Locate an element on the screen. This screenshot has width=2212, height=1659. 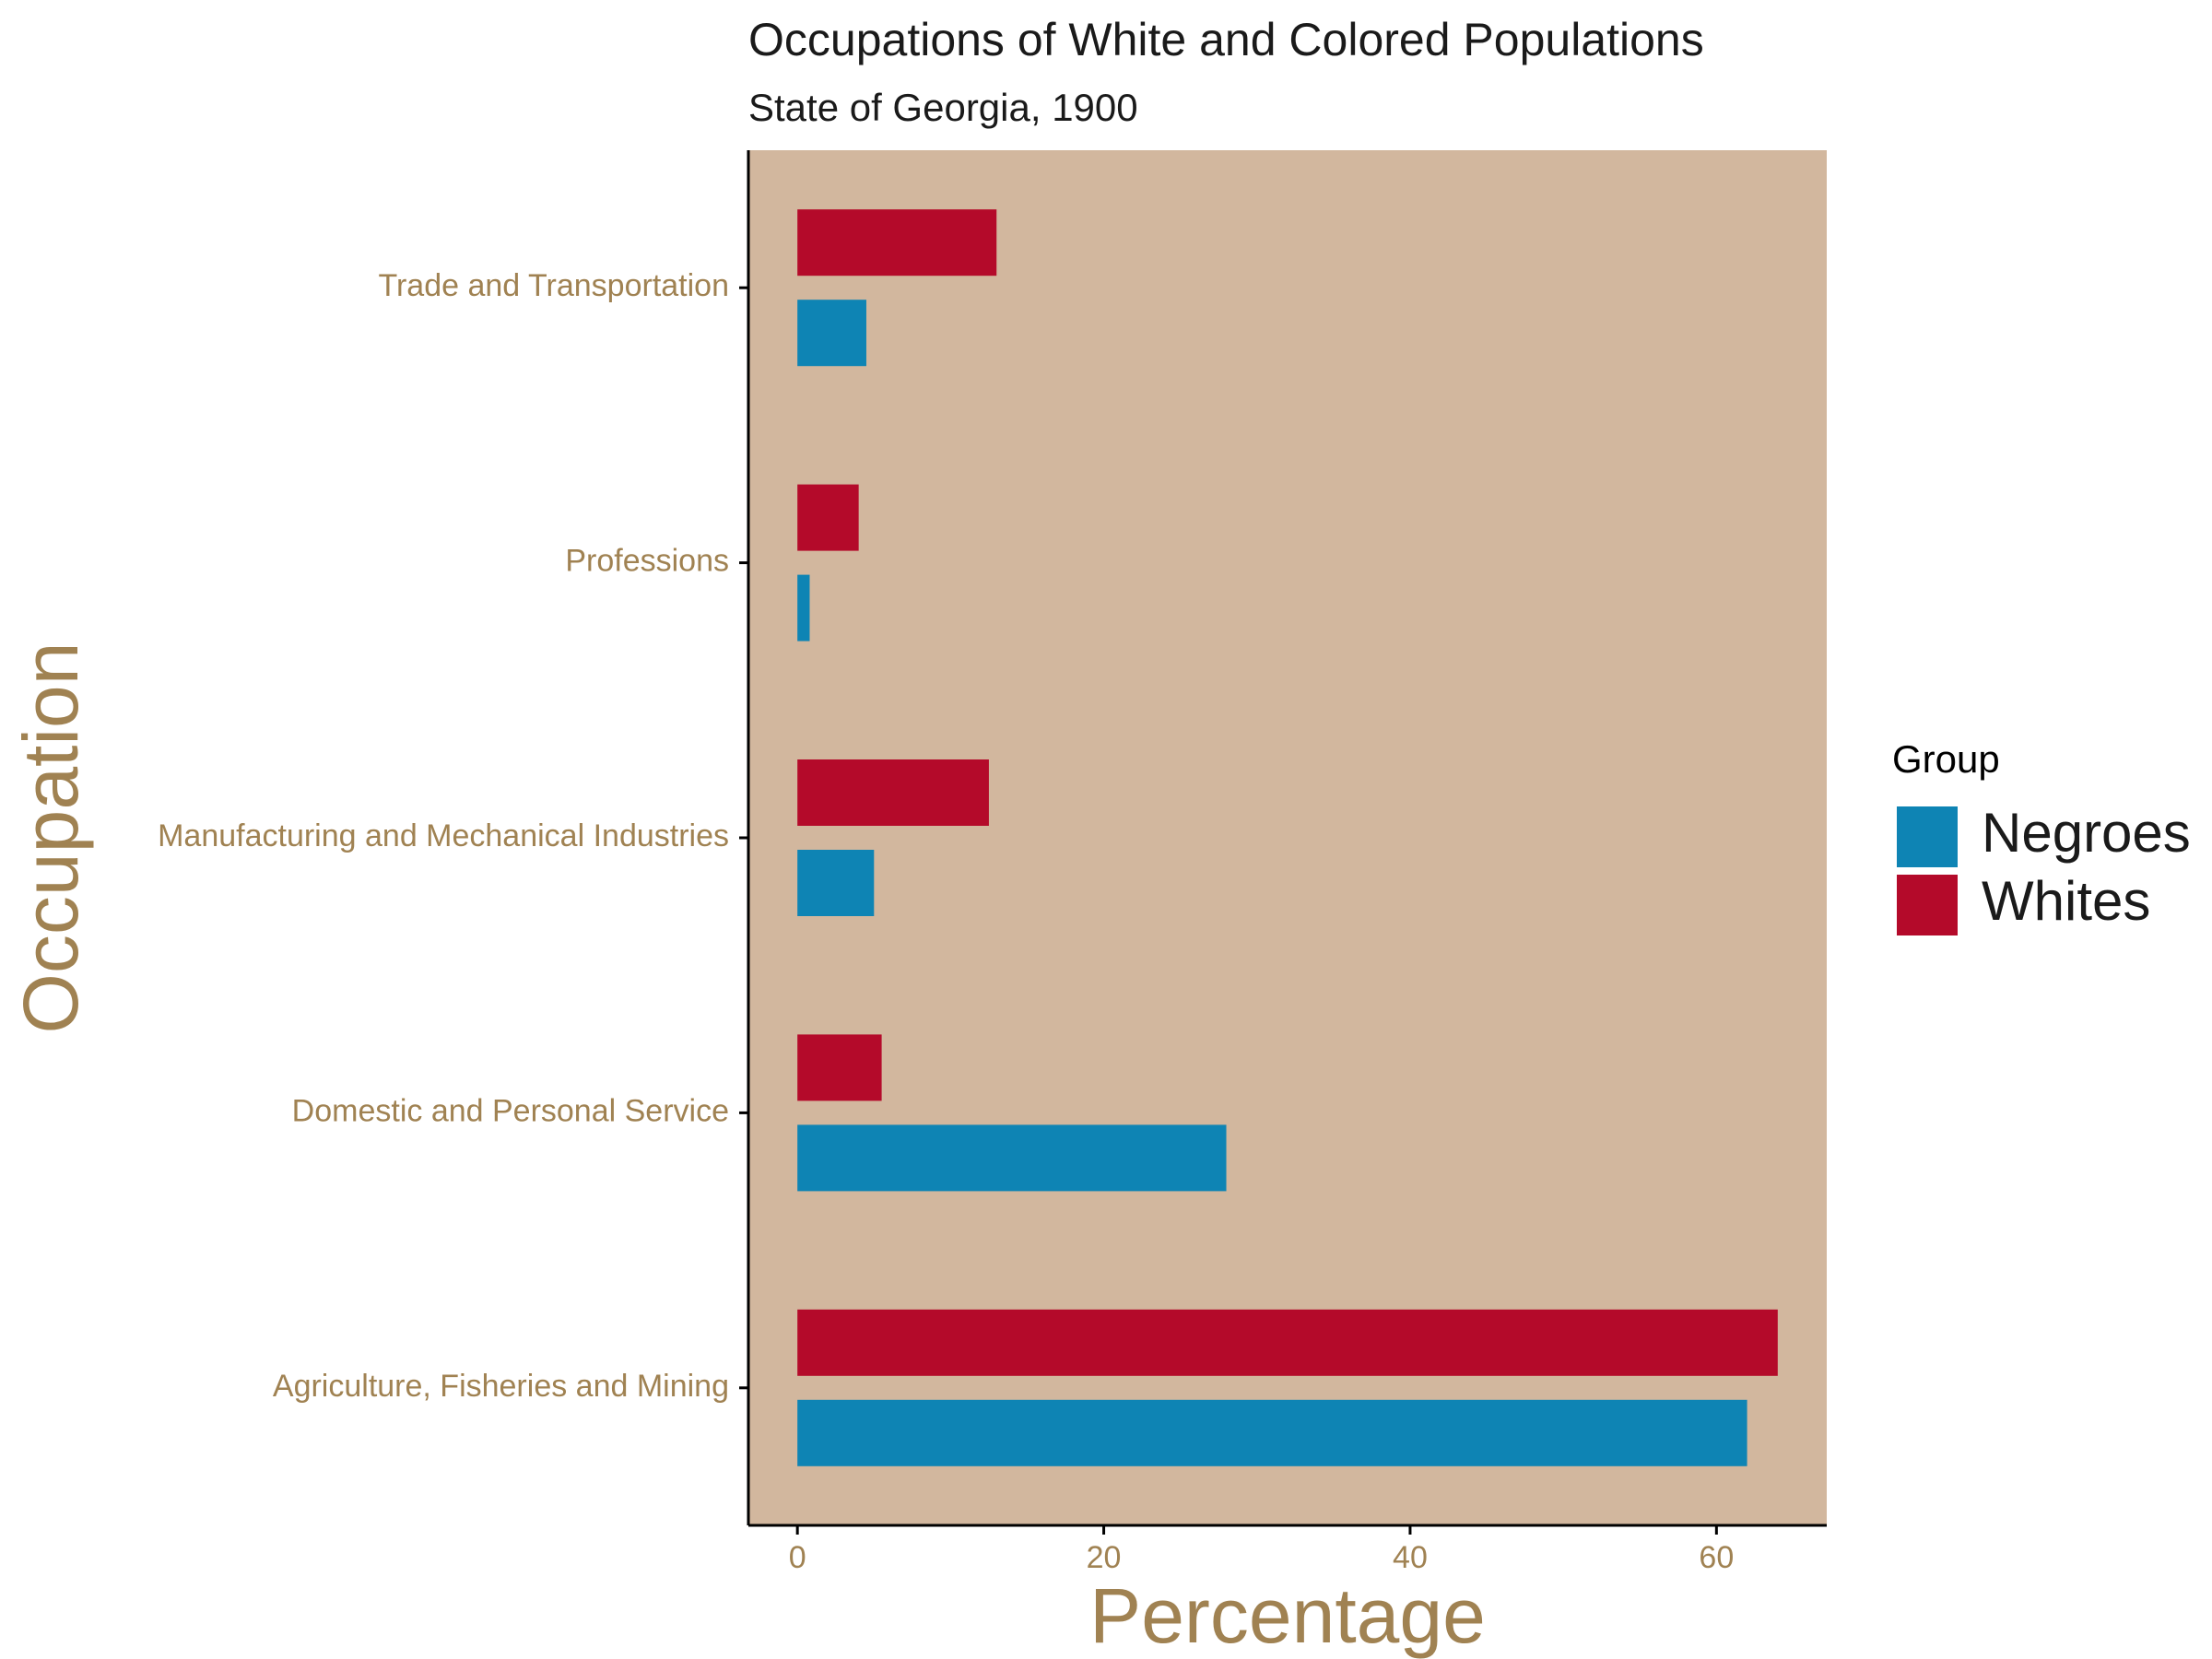
y-tick-label-3: Professions is located at coordinates (647, 561).